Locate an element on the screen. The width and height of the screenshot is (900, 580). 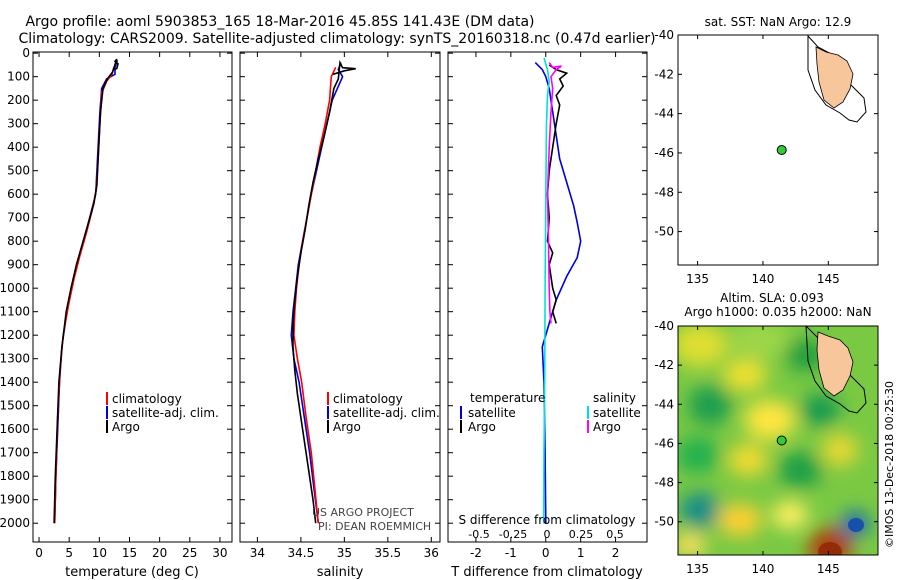
temperature-legend: climatology satellite-adj. clim. Argo is located at coordinates (162, 413).